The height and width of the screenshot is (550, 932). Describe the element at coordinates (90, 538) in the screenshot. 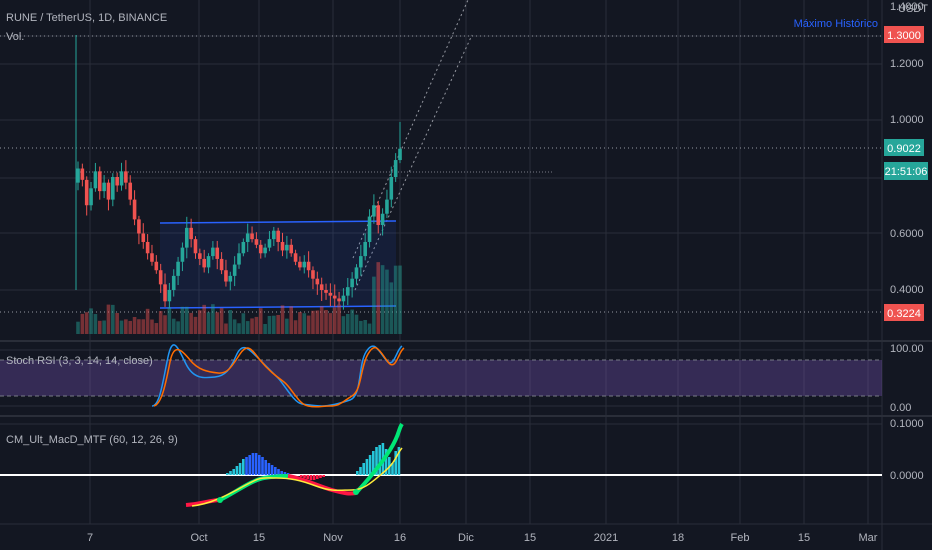

I see `x-tick-label: 7` at that location.